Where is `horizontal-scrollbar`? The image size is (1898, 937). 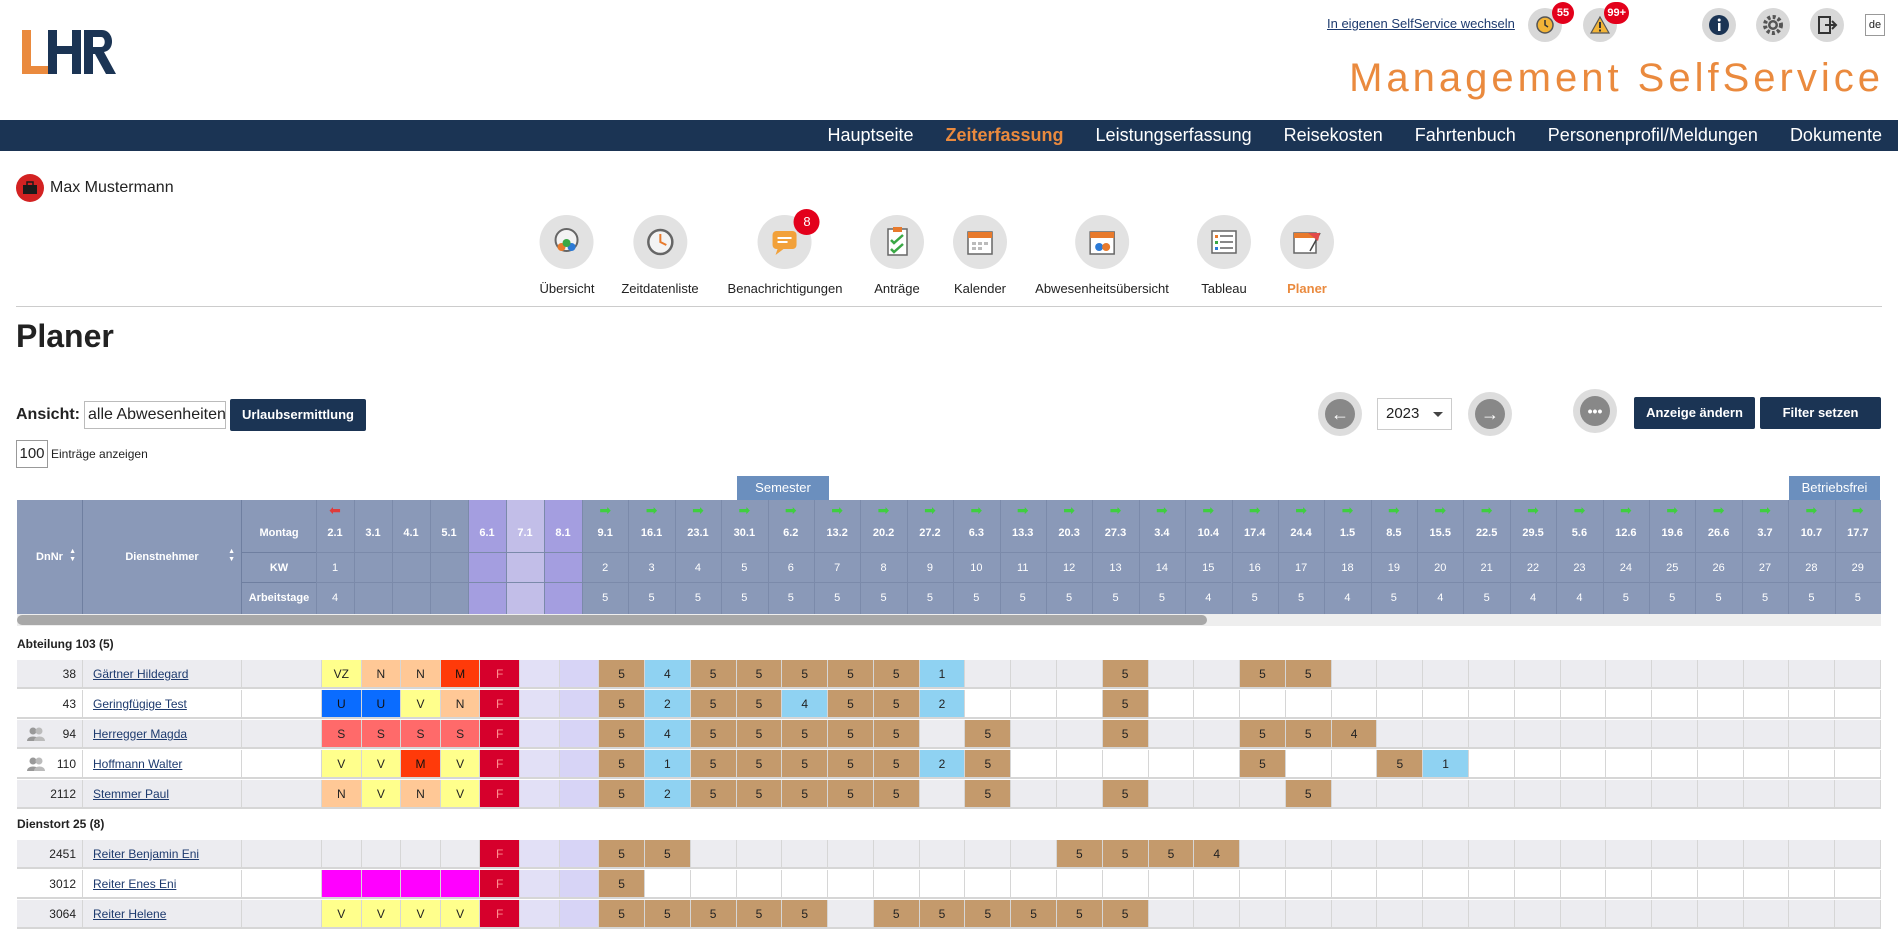
horizontal-scrollbar is located at coordinates (949, 620).